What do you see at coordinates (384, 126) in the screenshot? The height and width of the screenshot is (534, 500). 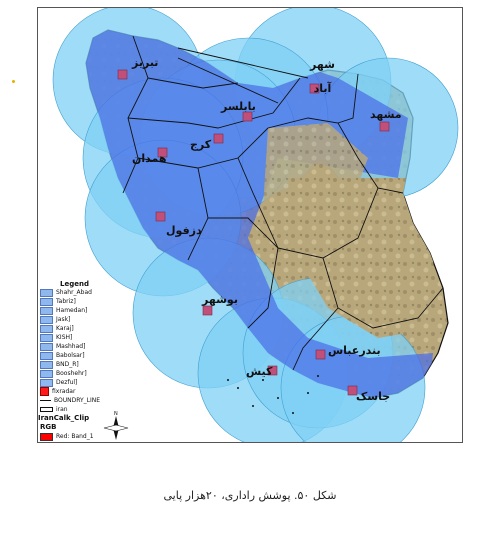 I see `radar-marker-mashhad` at bounding box center [384, 126].